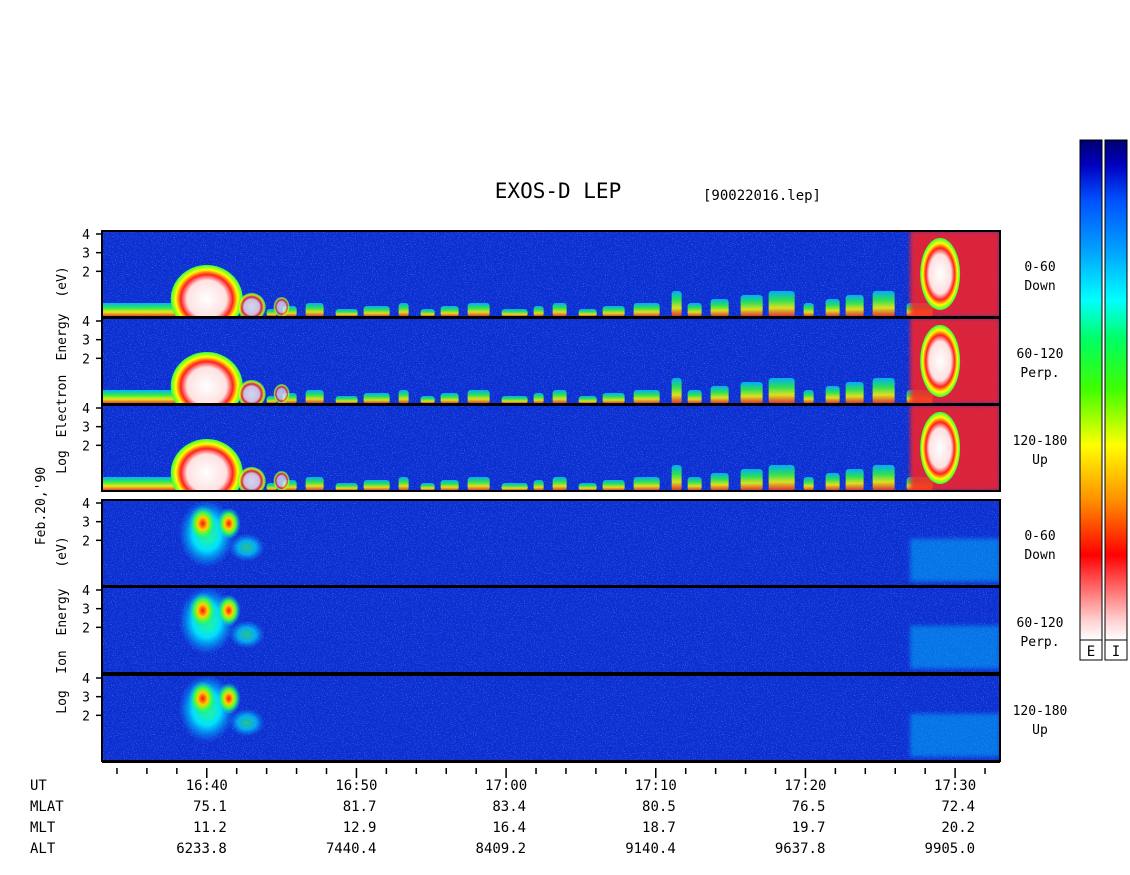 The height and width of the screenshot is (875, 1130). I want to click on orbit-value: 17:00, so click(506, 786).